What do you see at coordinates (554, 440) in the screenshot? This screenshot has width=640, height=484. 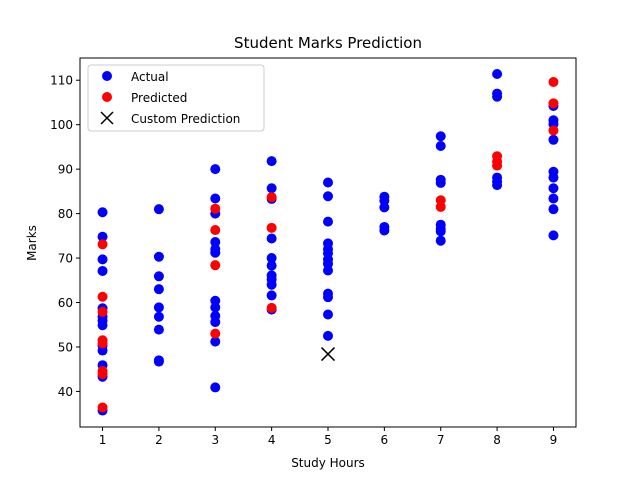 I see `x-tick-label: 9` at bounding box center [554, 440].